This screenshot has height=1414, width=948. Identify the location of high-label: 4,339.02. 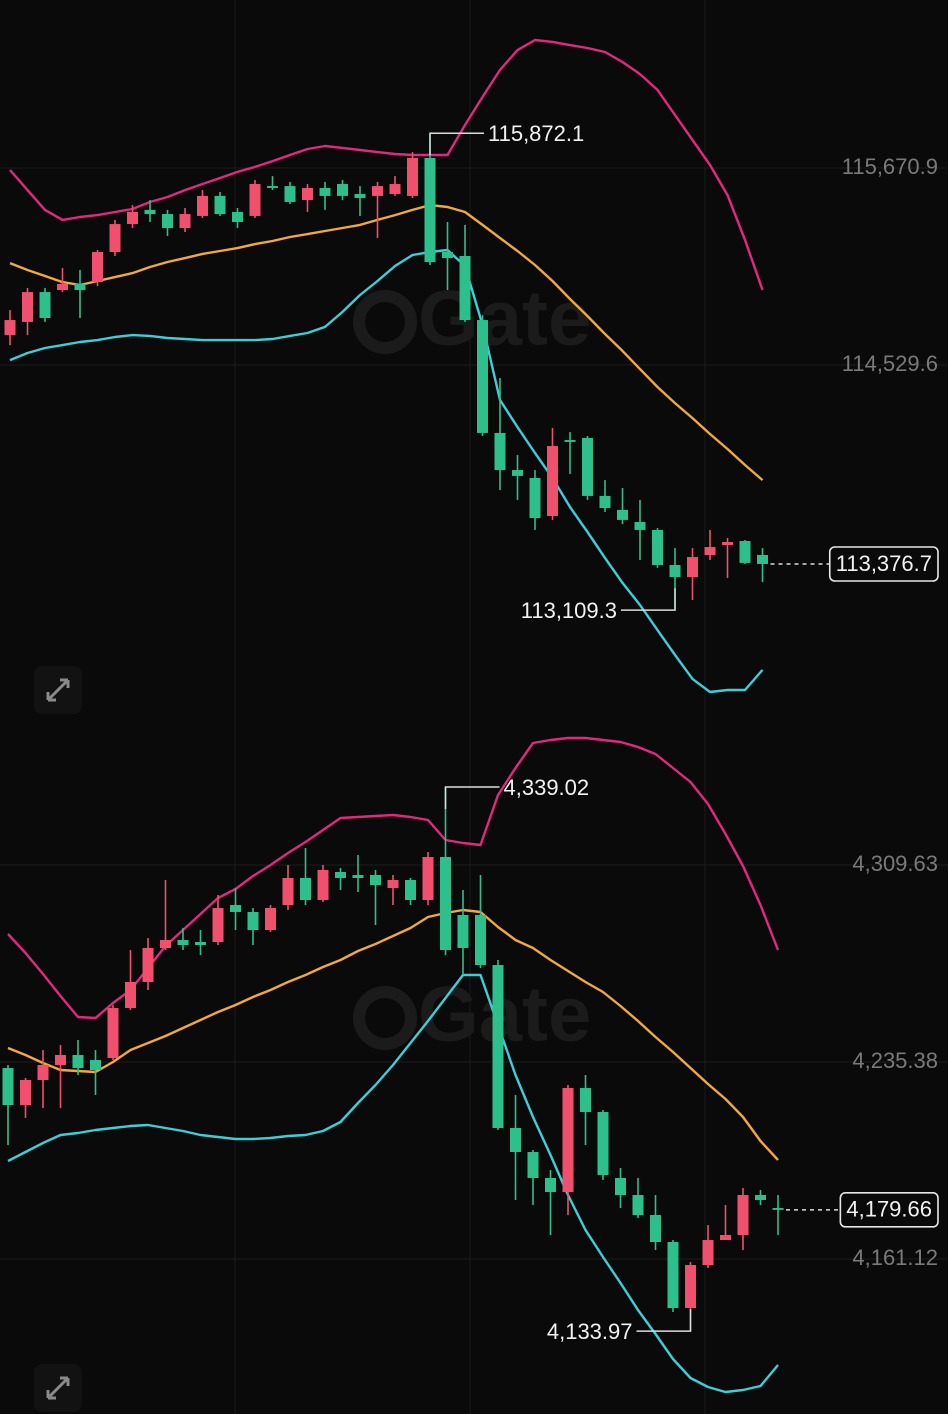
(547, 787).